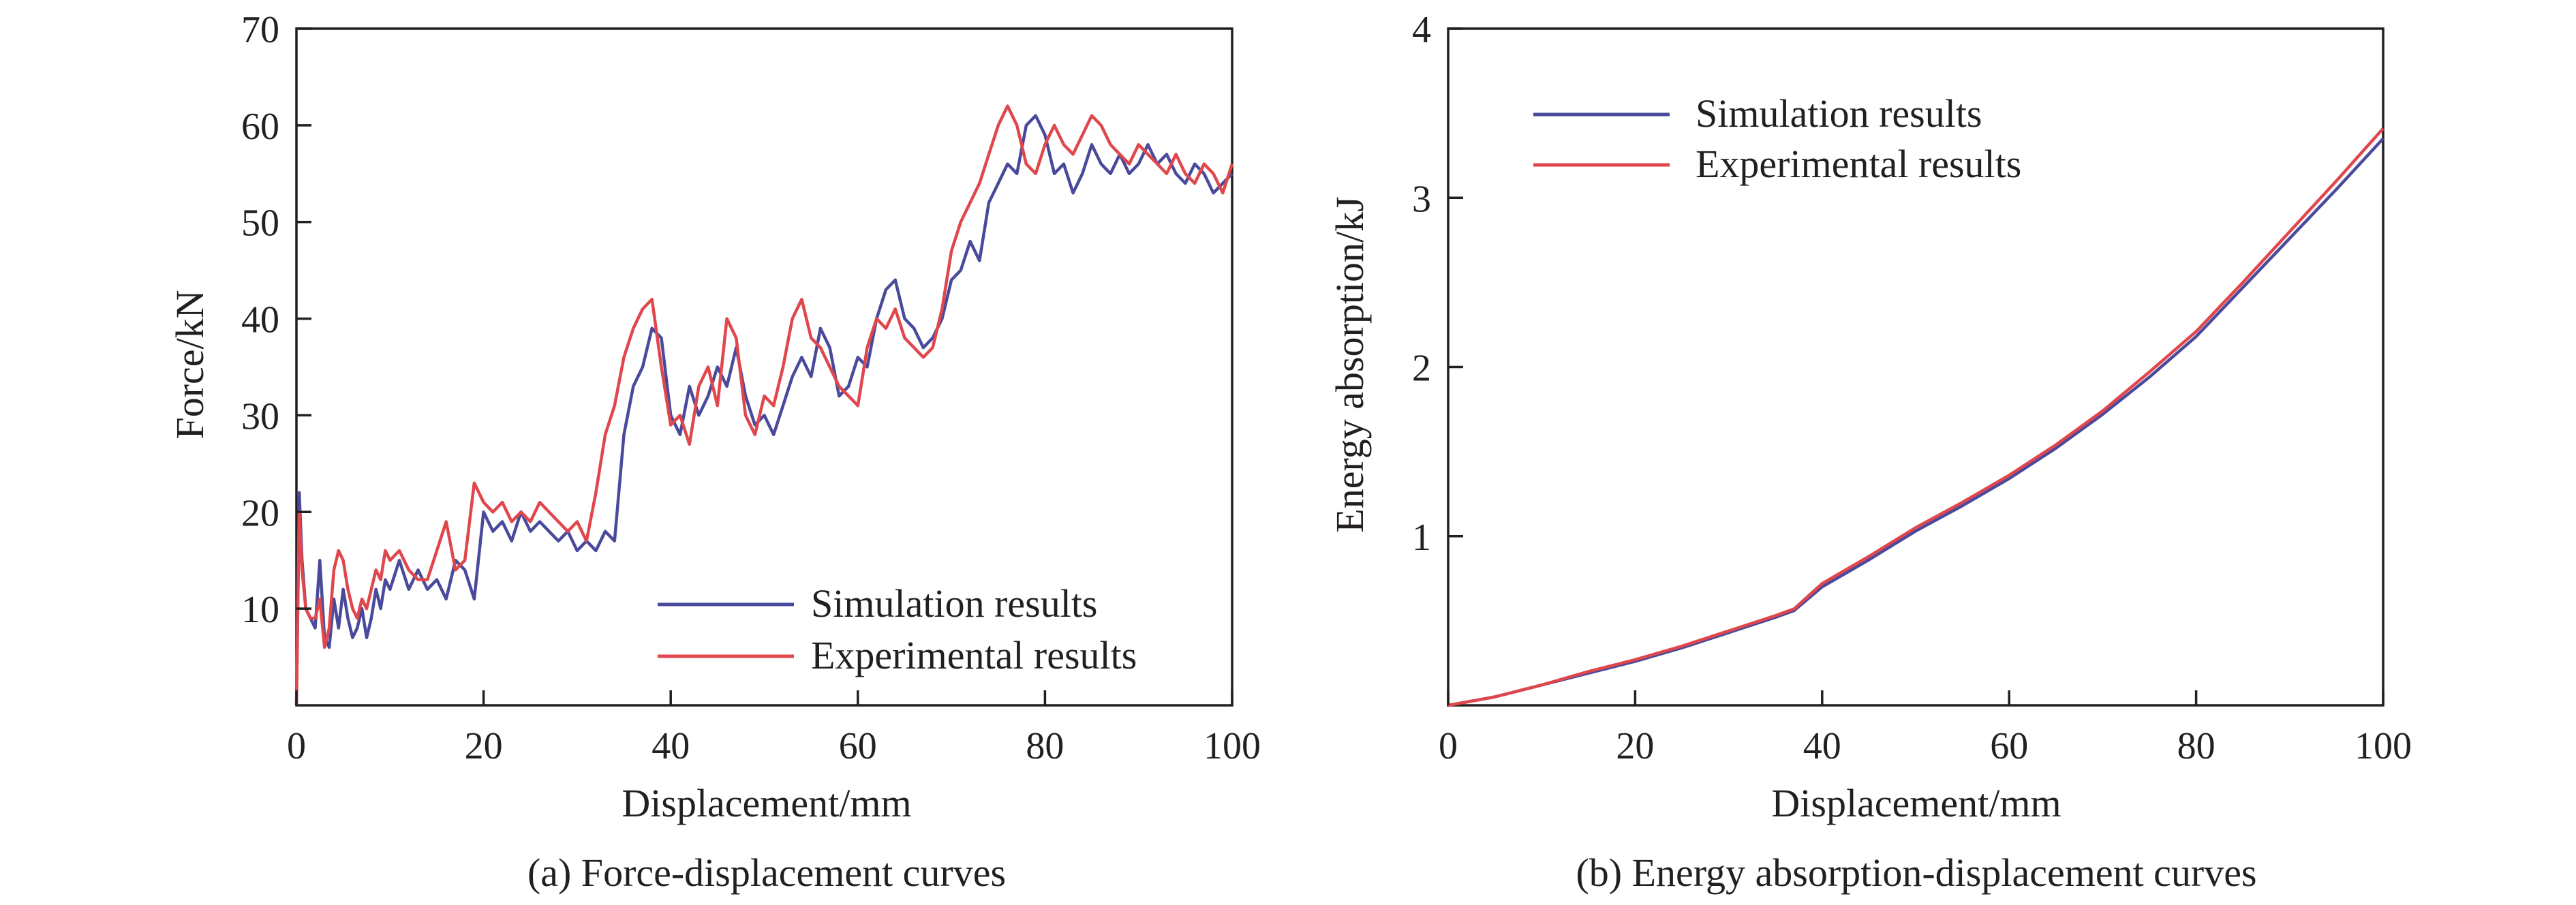  Describe the element at coordinates (260, 513) in the screenshot. I see `y-tick-label: 20` at that location.